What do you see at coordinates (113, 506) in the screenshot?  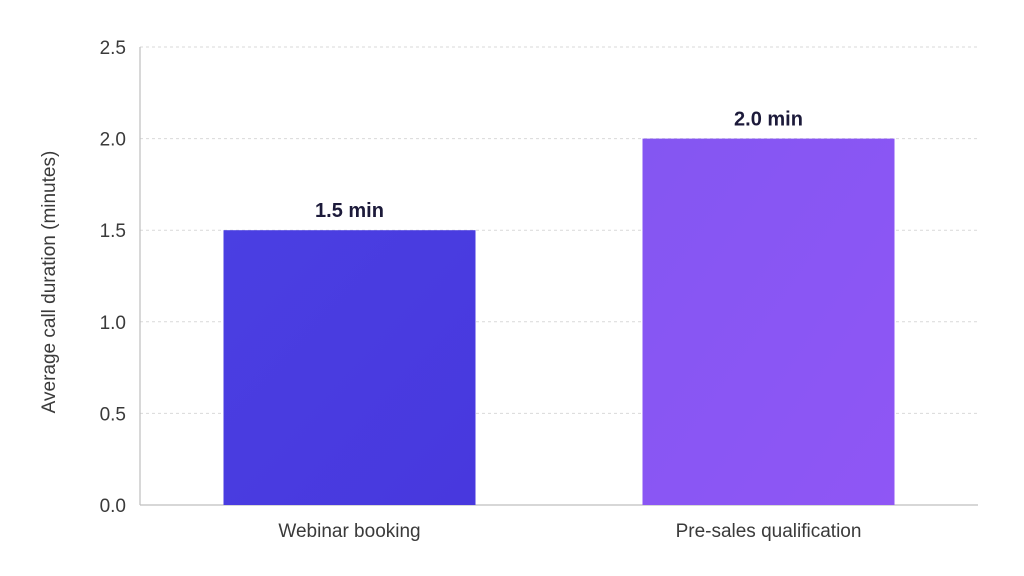 I see `y-tick-label: 0.0` at bounding box center [113, 506].